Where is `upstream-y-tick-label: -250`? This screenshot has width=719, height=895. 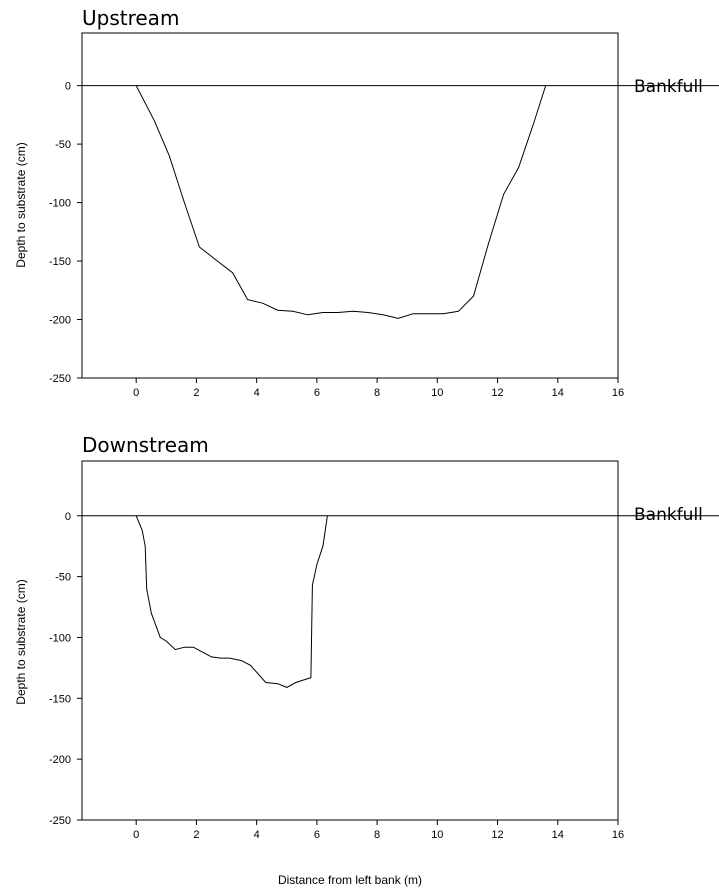 upstream-y-tick-label: -250 is located at coordinates (60, 379).